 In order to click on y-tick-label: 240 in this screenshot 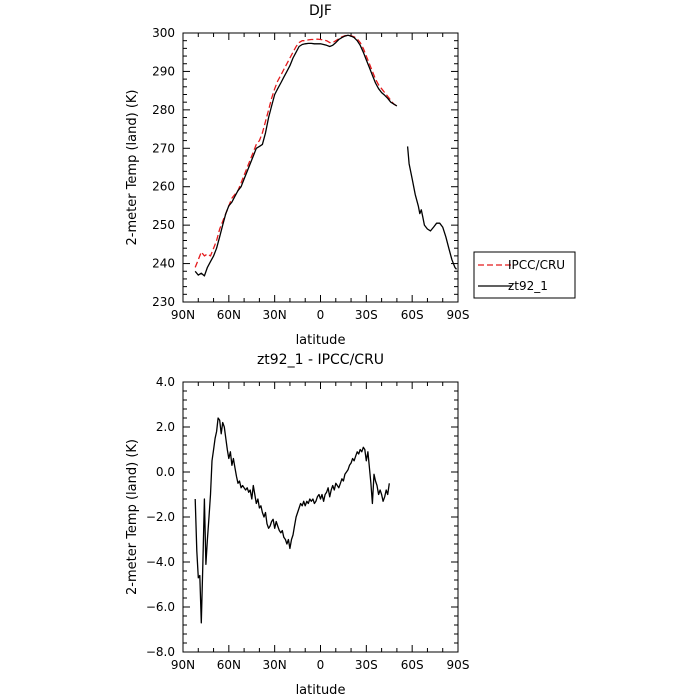, I will do `click(163, 264)`.